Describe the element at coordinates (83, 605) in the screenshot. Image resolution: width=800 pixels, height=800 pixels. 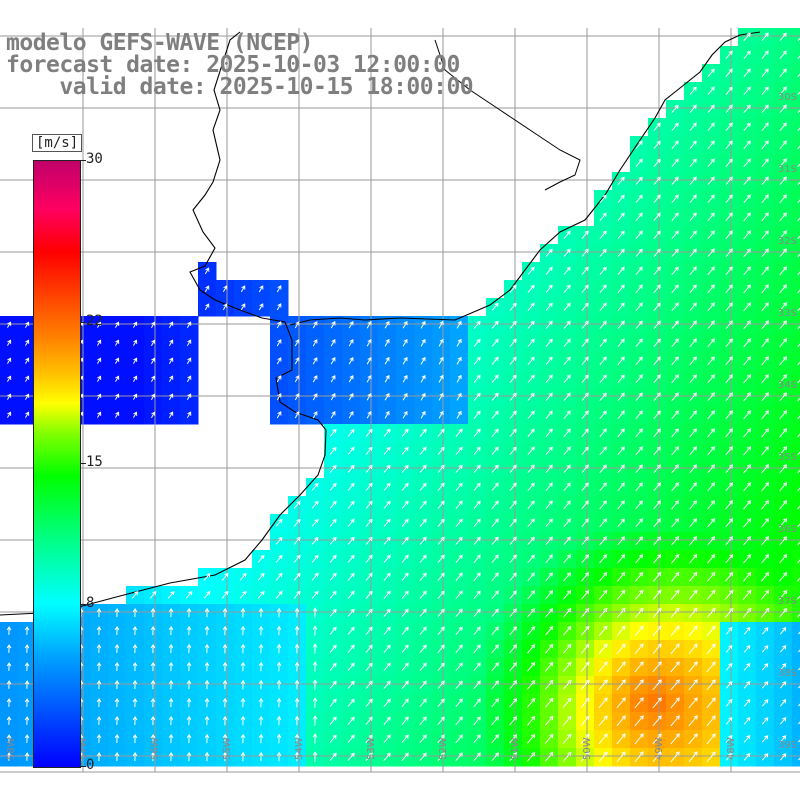
I see `colorbar-tick-mark` at that location.